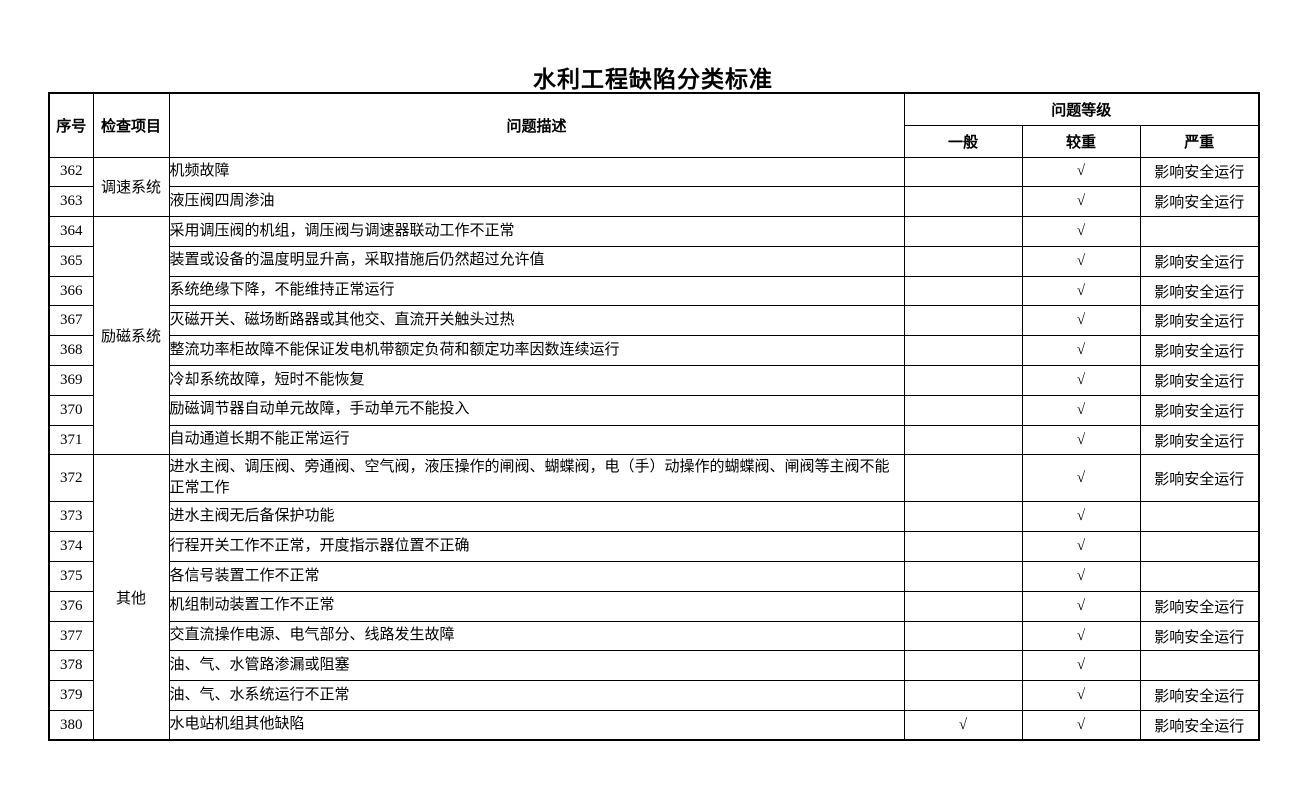 This screenshot has width=1294, height=802. I want to click on table-row: 376 机组制动装置工作不正常 √ 影响安全运行, so click(654, 606).